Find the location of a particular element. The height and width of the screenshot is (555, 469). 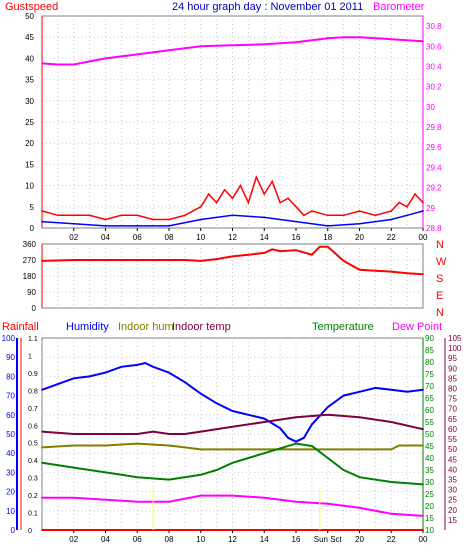

gust-tick-label: 45 is located at coordinates (29, 37).